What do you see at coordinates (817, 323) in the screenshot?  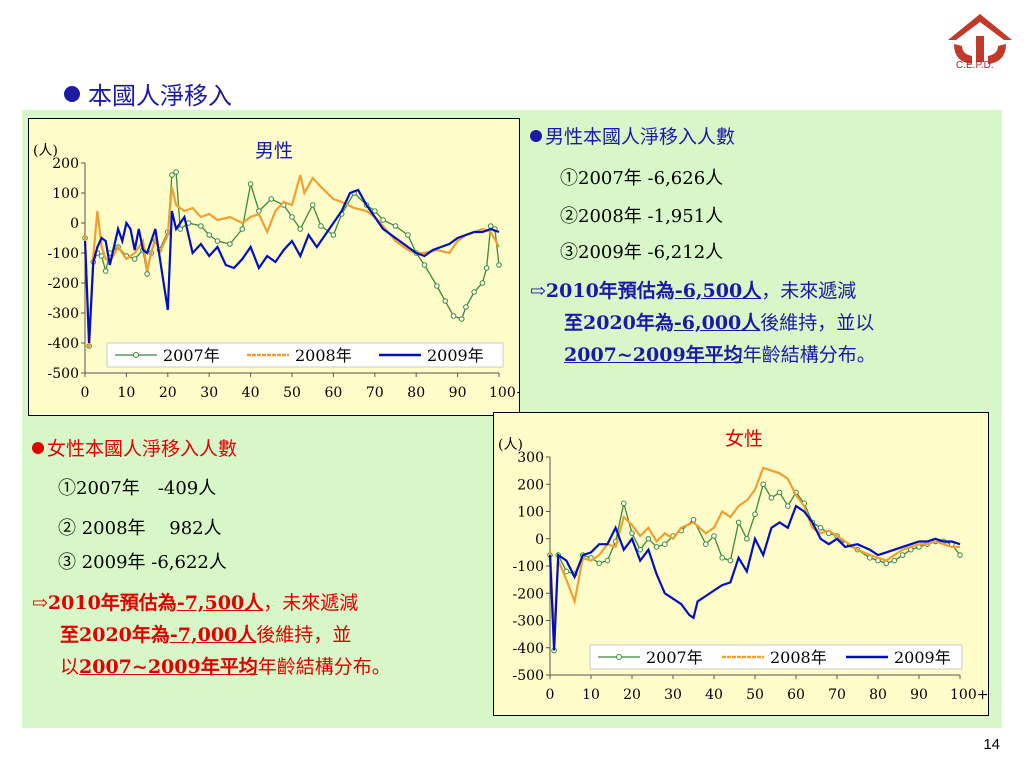 I see `male-forecast-p4: 後維持，並以` at bounding box center [817, 323].